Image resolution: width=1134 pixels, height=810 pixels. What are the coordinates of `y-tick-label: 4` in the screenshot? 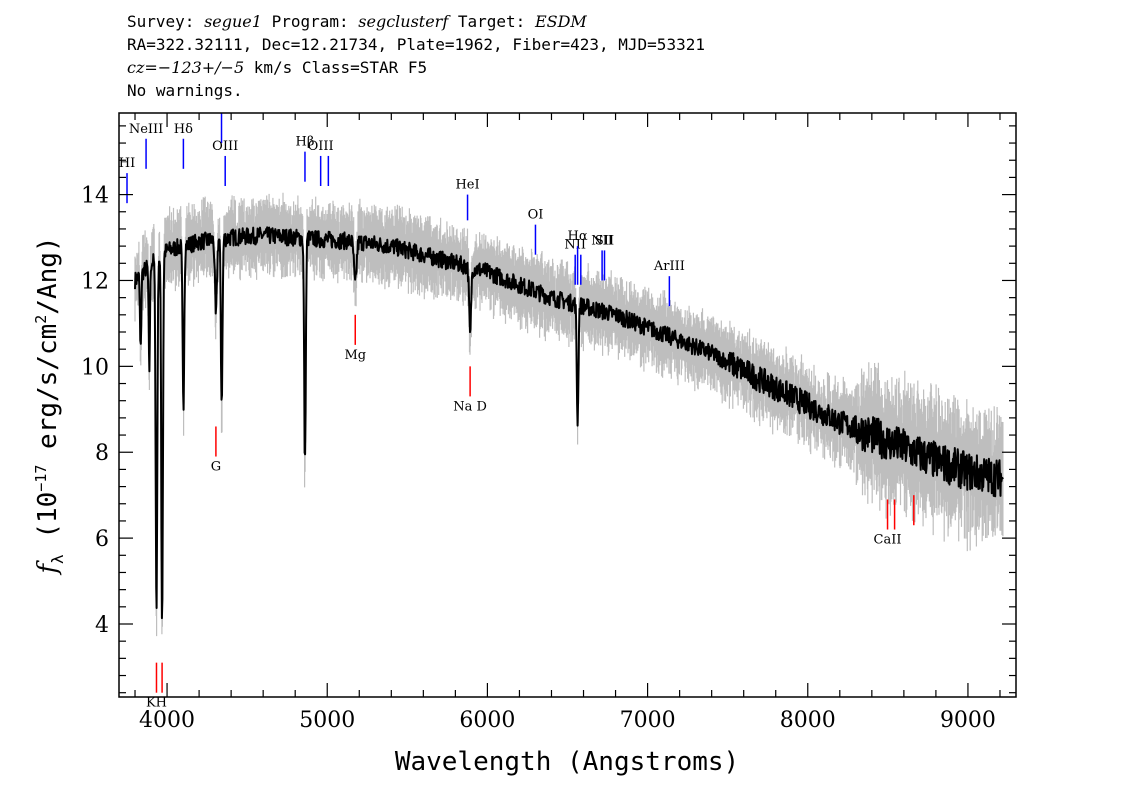 It's located at (102, 625).